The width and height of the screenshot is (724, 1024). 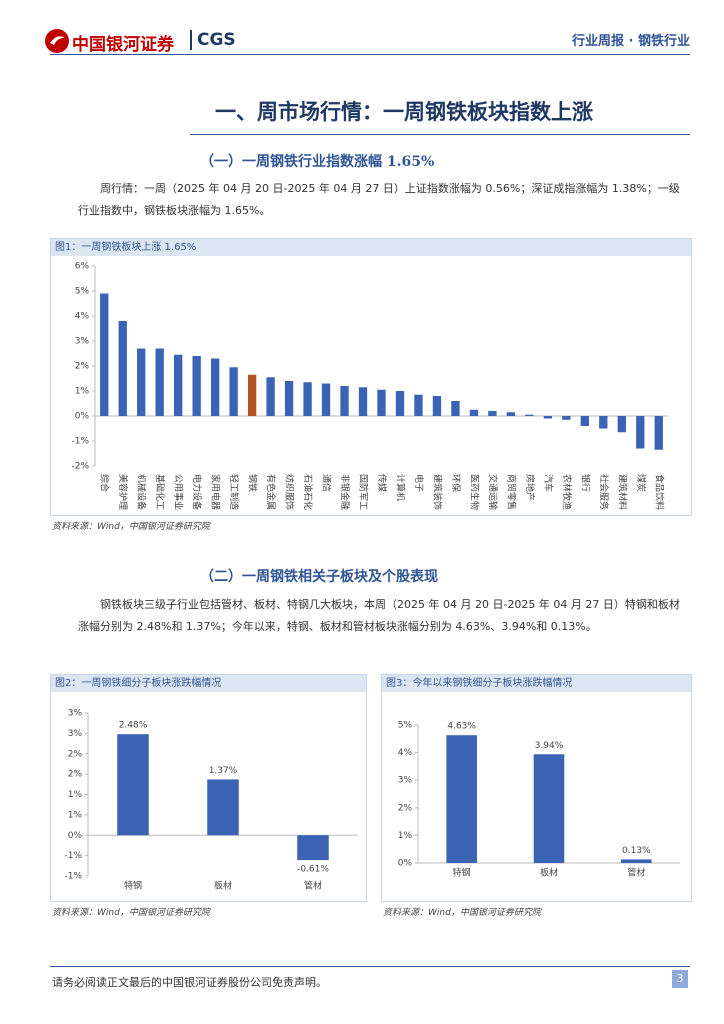 What do you see at coordinates (327, 483) in the screenshot?
I see `x-tick-label: 通信` at bounding box center [327, 483].